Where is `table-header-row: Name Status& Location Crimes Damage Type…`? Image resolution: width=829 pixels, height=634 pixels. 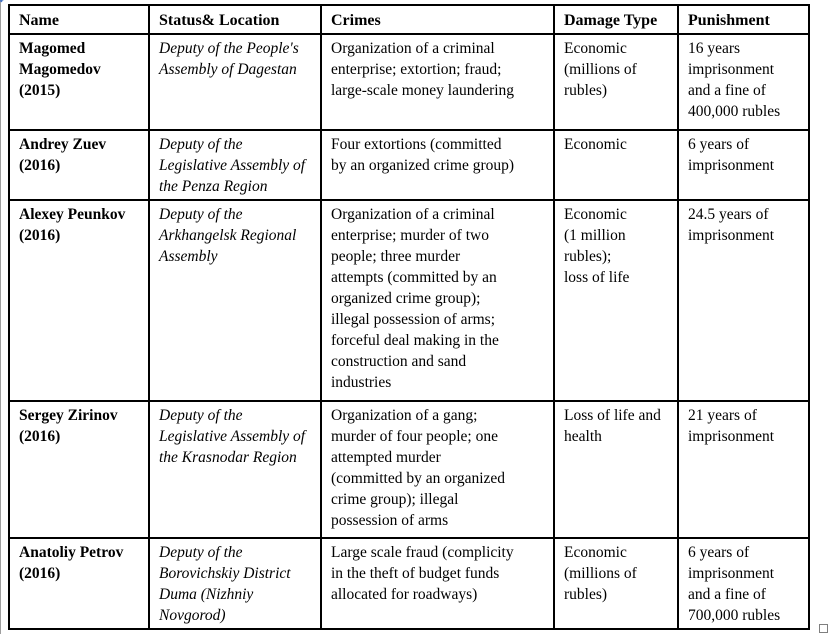
table-header-row: Name Status& Location Crimes Damage Type… is located at coordinates (409, 19).